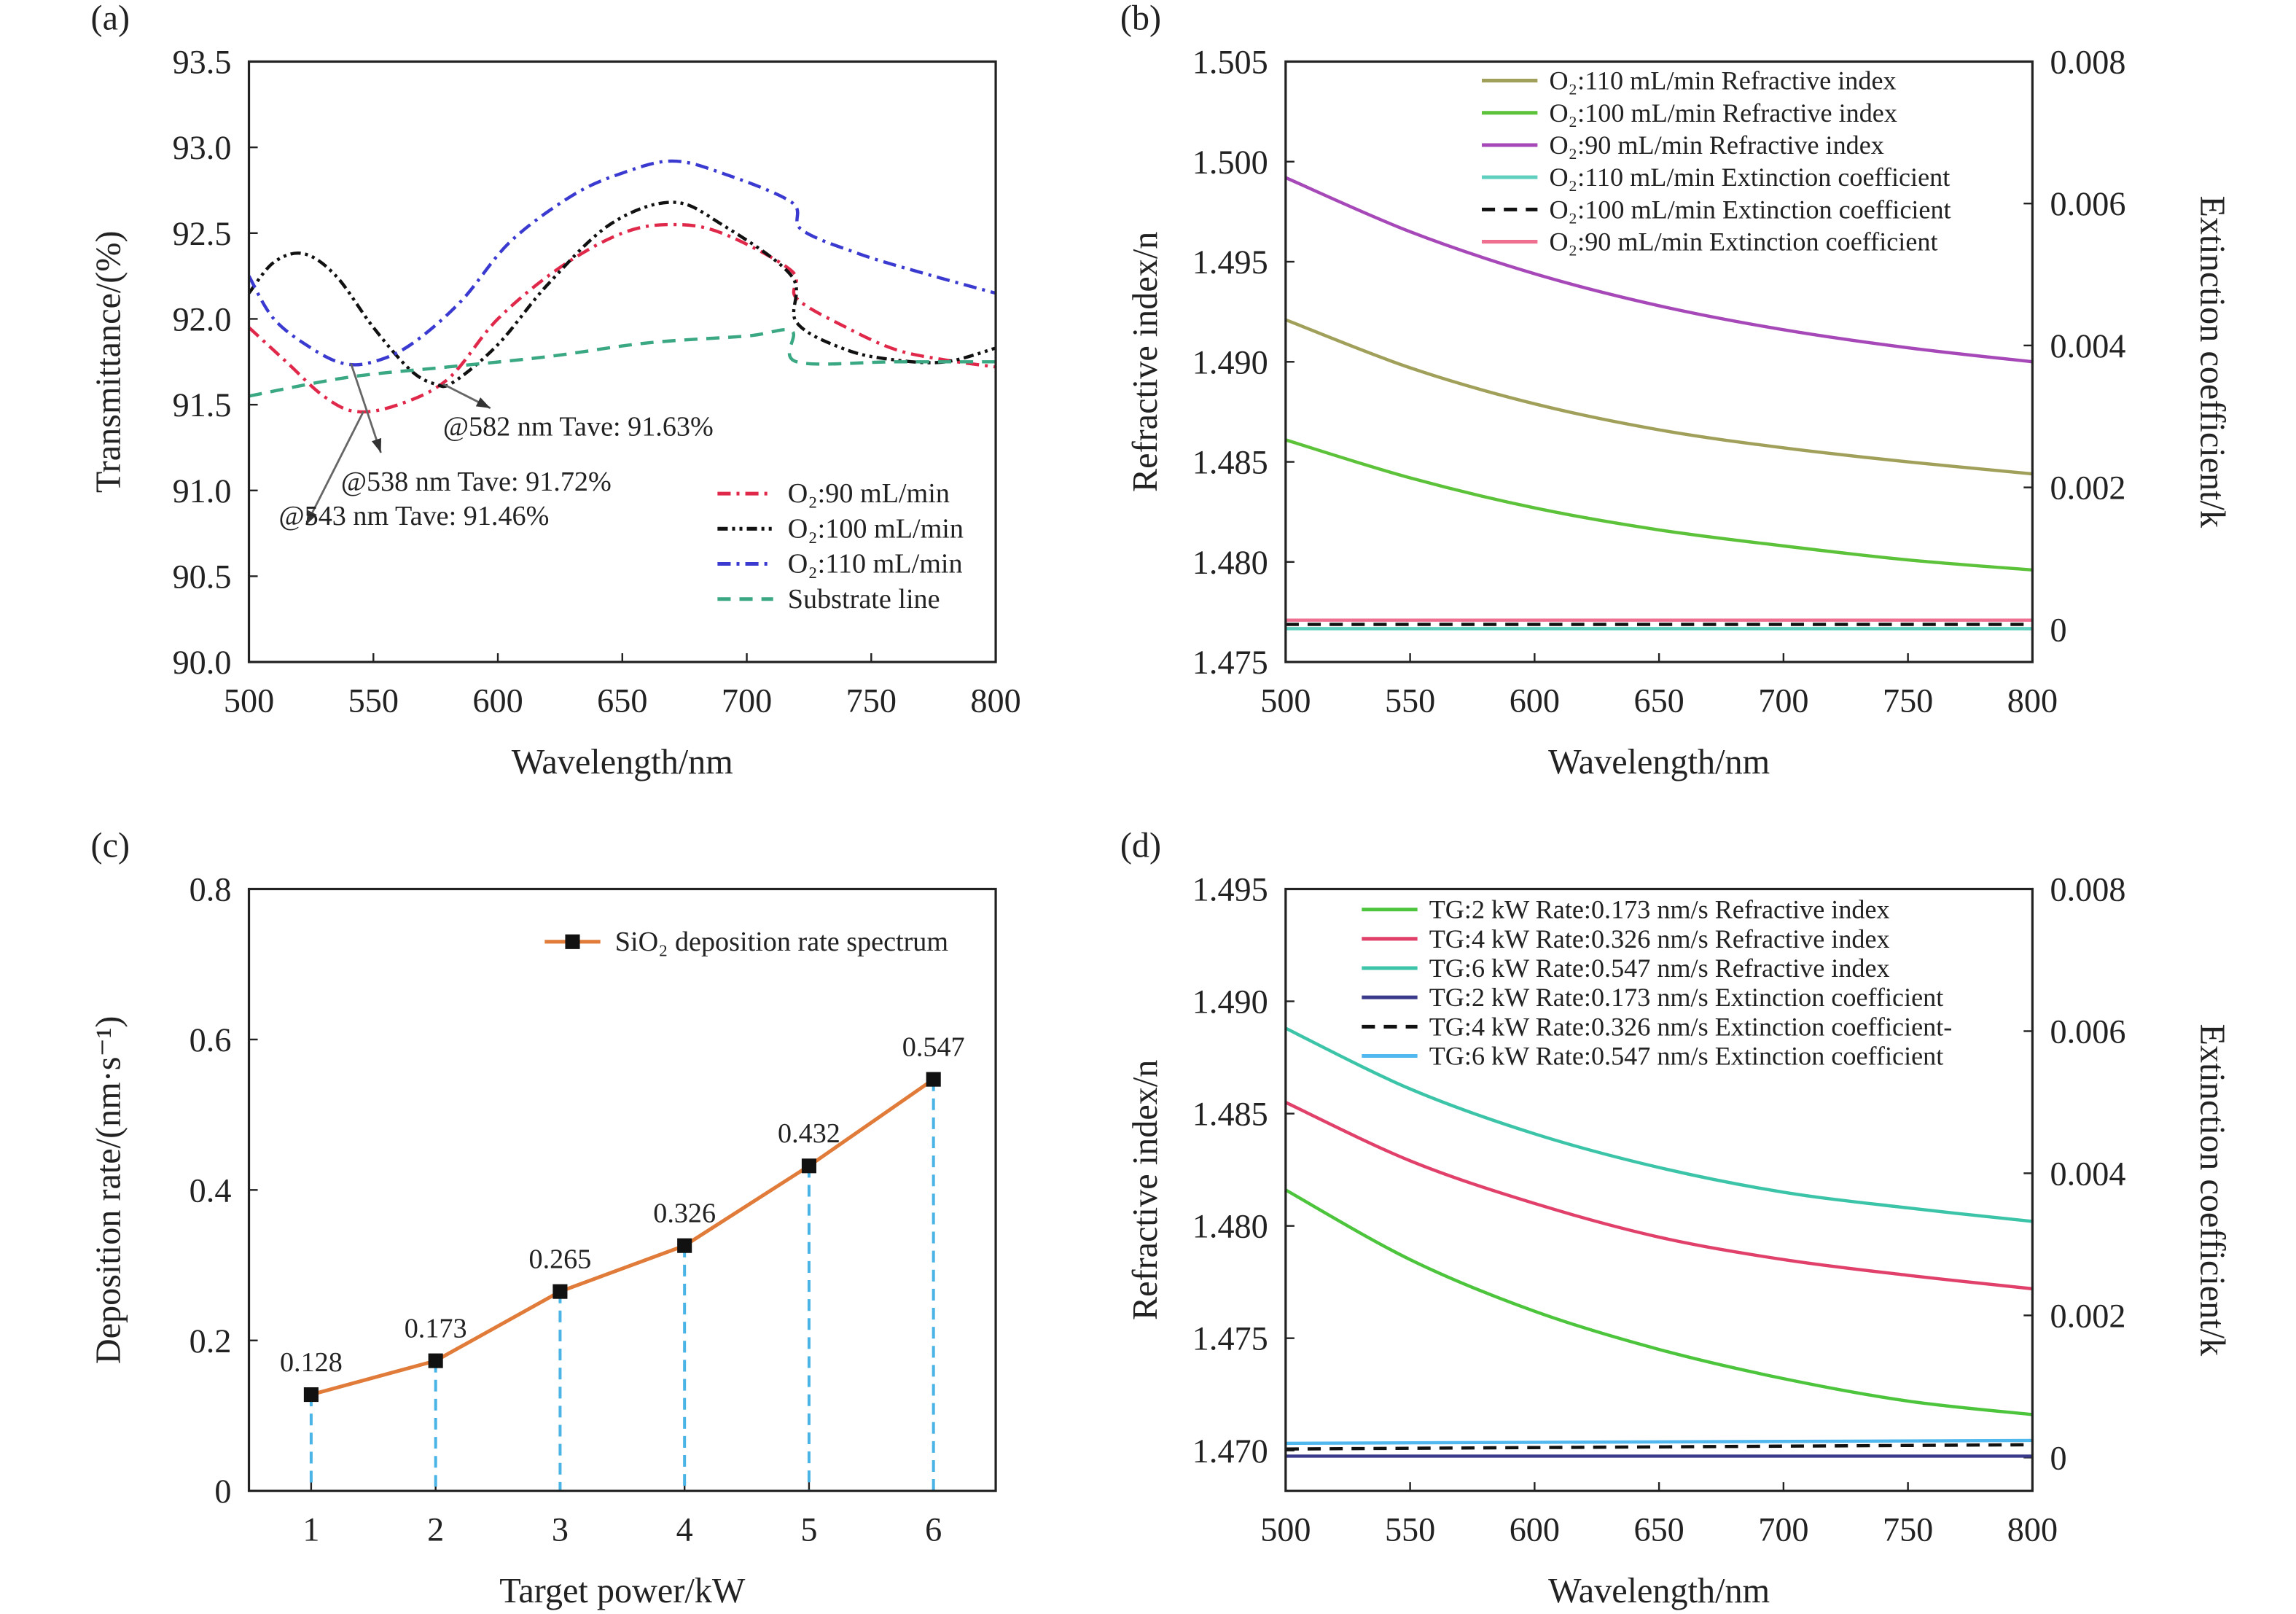 The width and height of the screenshot is (2296, 1614). I want to click on x-tick-label: 700, so click(1783, 1529).